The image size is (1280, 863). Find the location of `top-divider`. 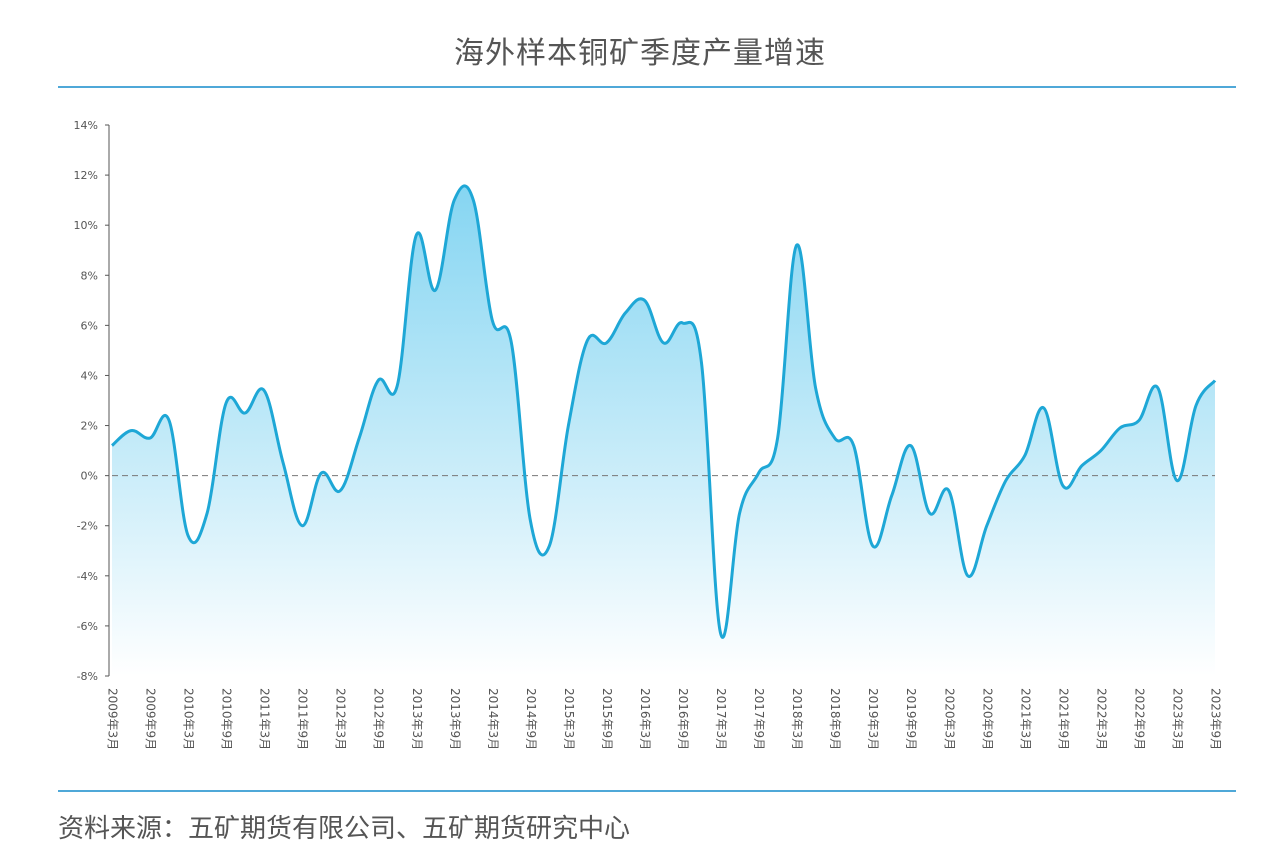

top-divider is located at coordinates (647, 87).